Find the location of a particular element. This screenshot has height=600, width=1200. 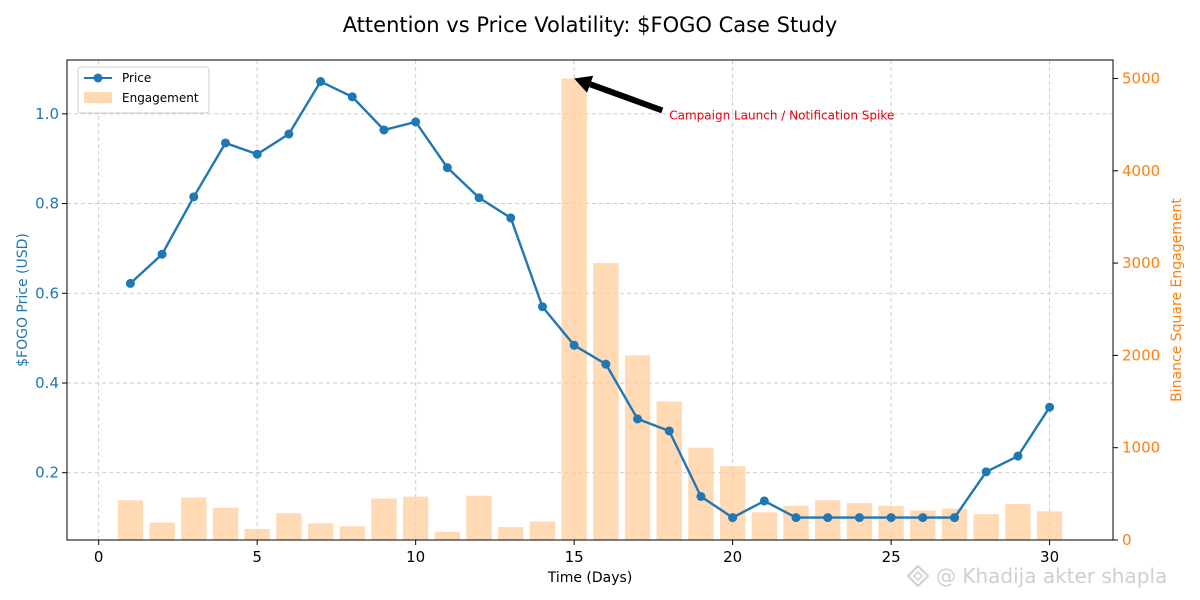

legend-engagement-swatch is located at coordinates (98, 97).